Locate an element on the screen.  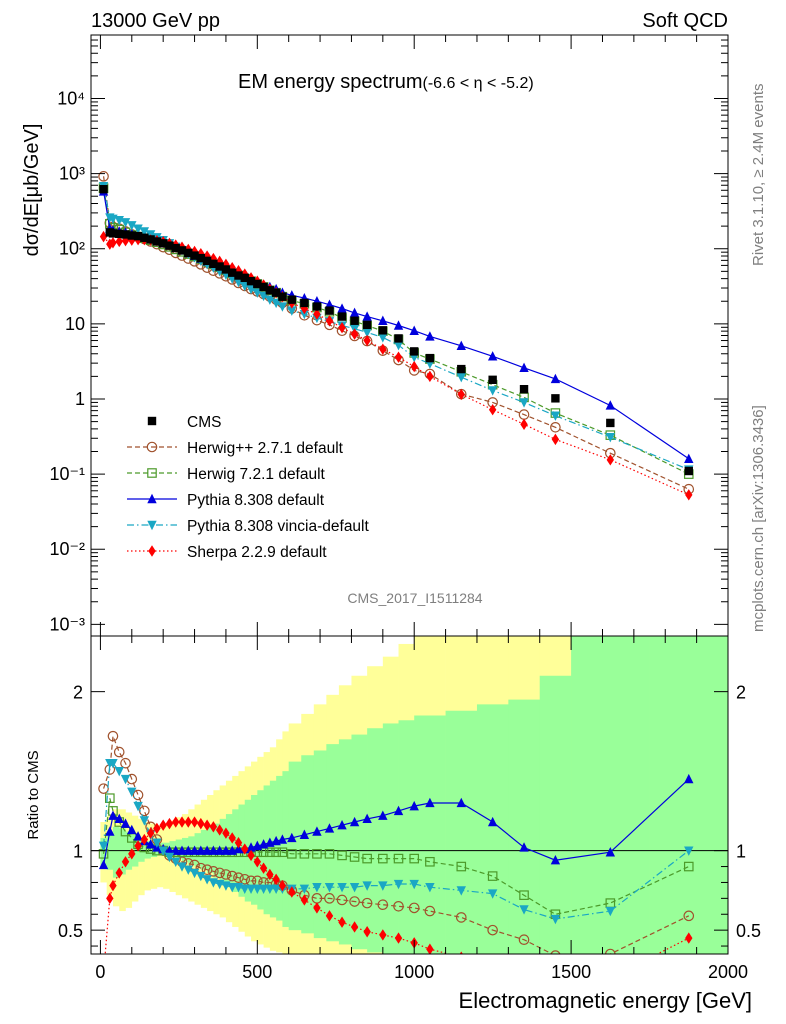
legend-label: Sherpa 2.2.9 default is located at coordinates (257, 552).